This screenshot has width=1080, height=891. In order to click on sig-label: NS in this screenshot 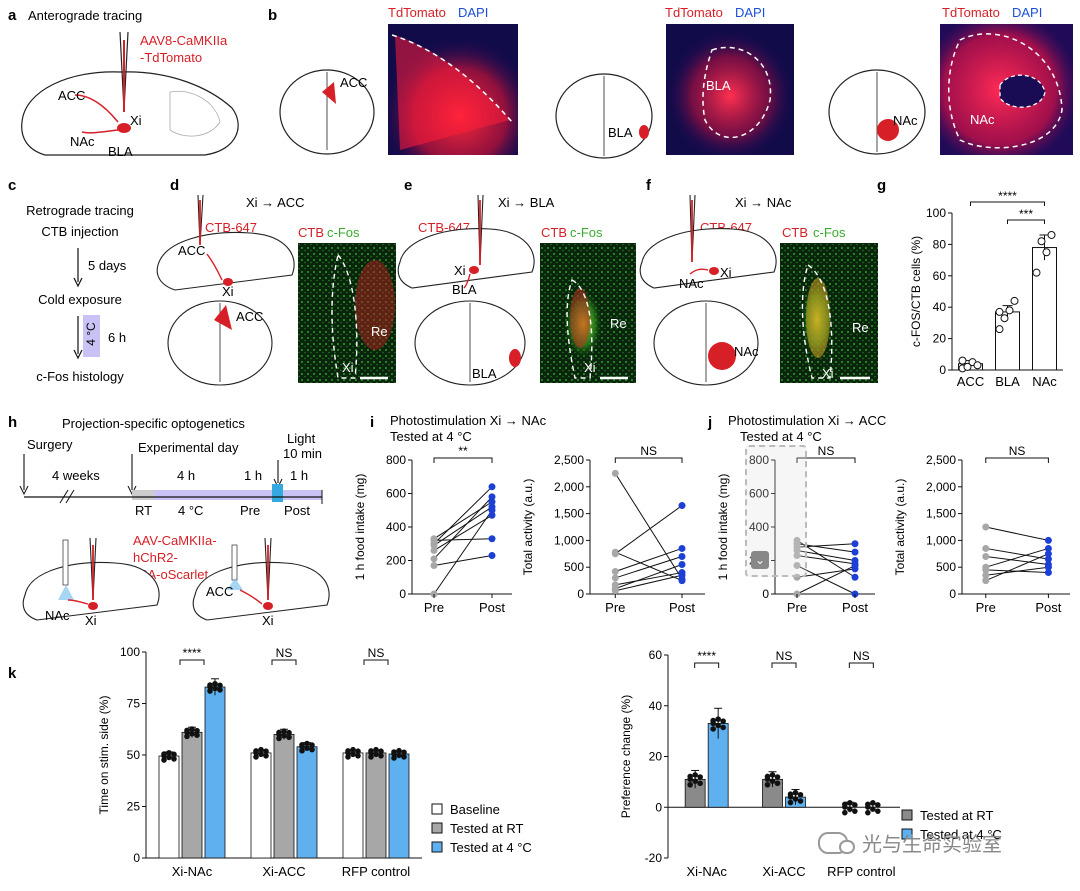, I will do `click(1017, 451)`.